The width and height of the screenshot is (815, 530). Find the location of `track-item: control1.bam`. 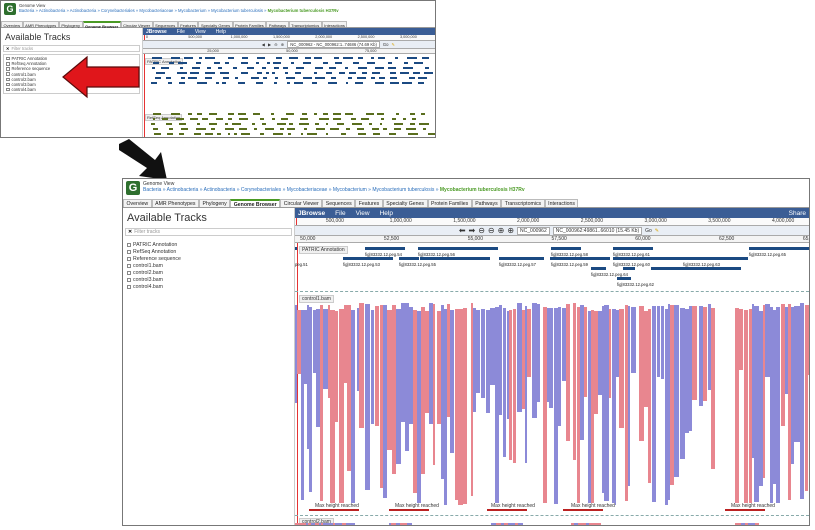

track-item: control1.bam is located at coordinates (71, 74).